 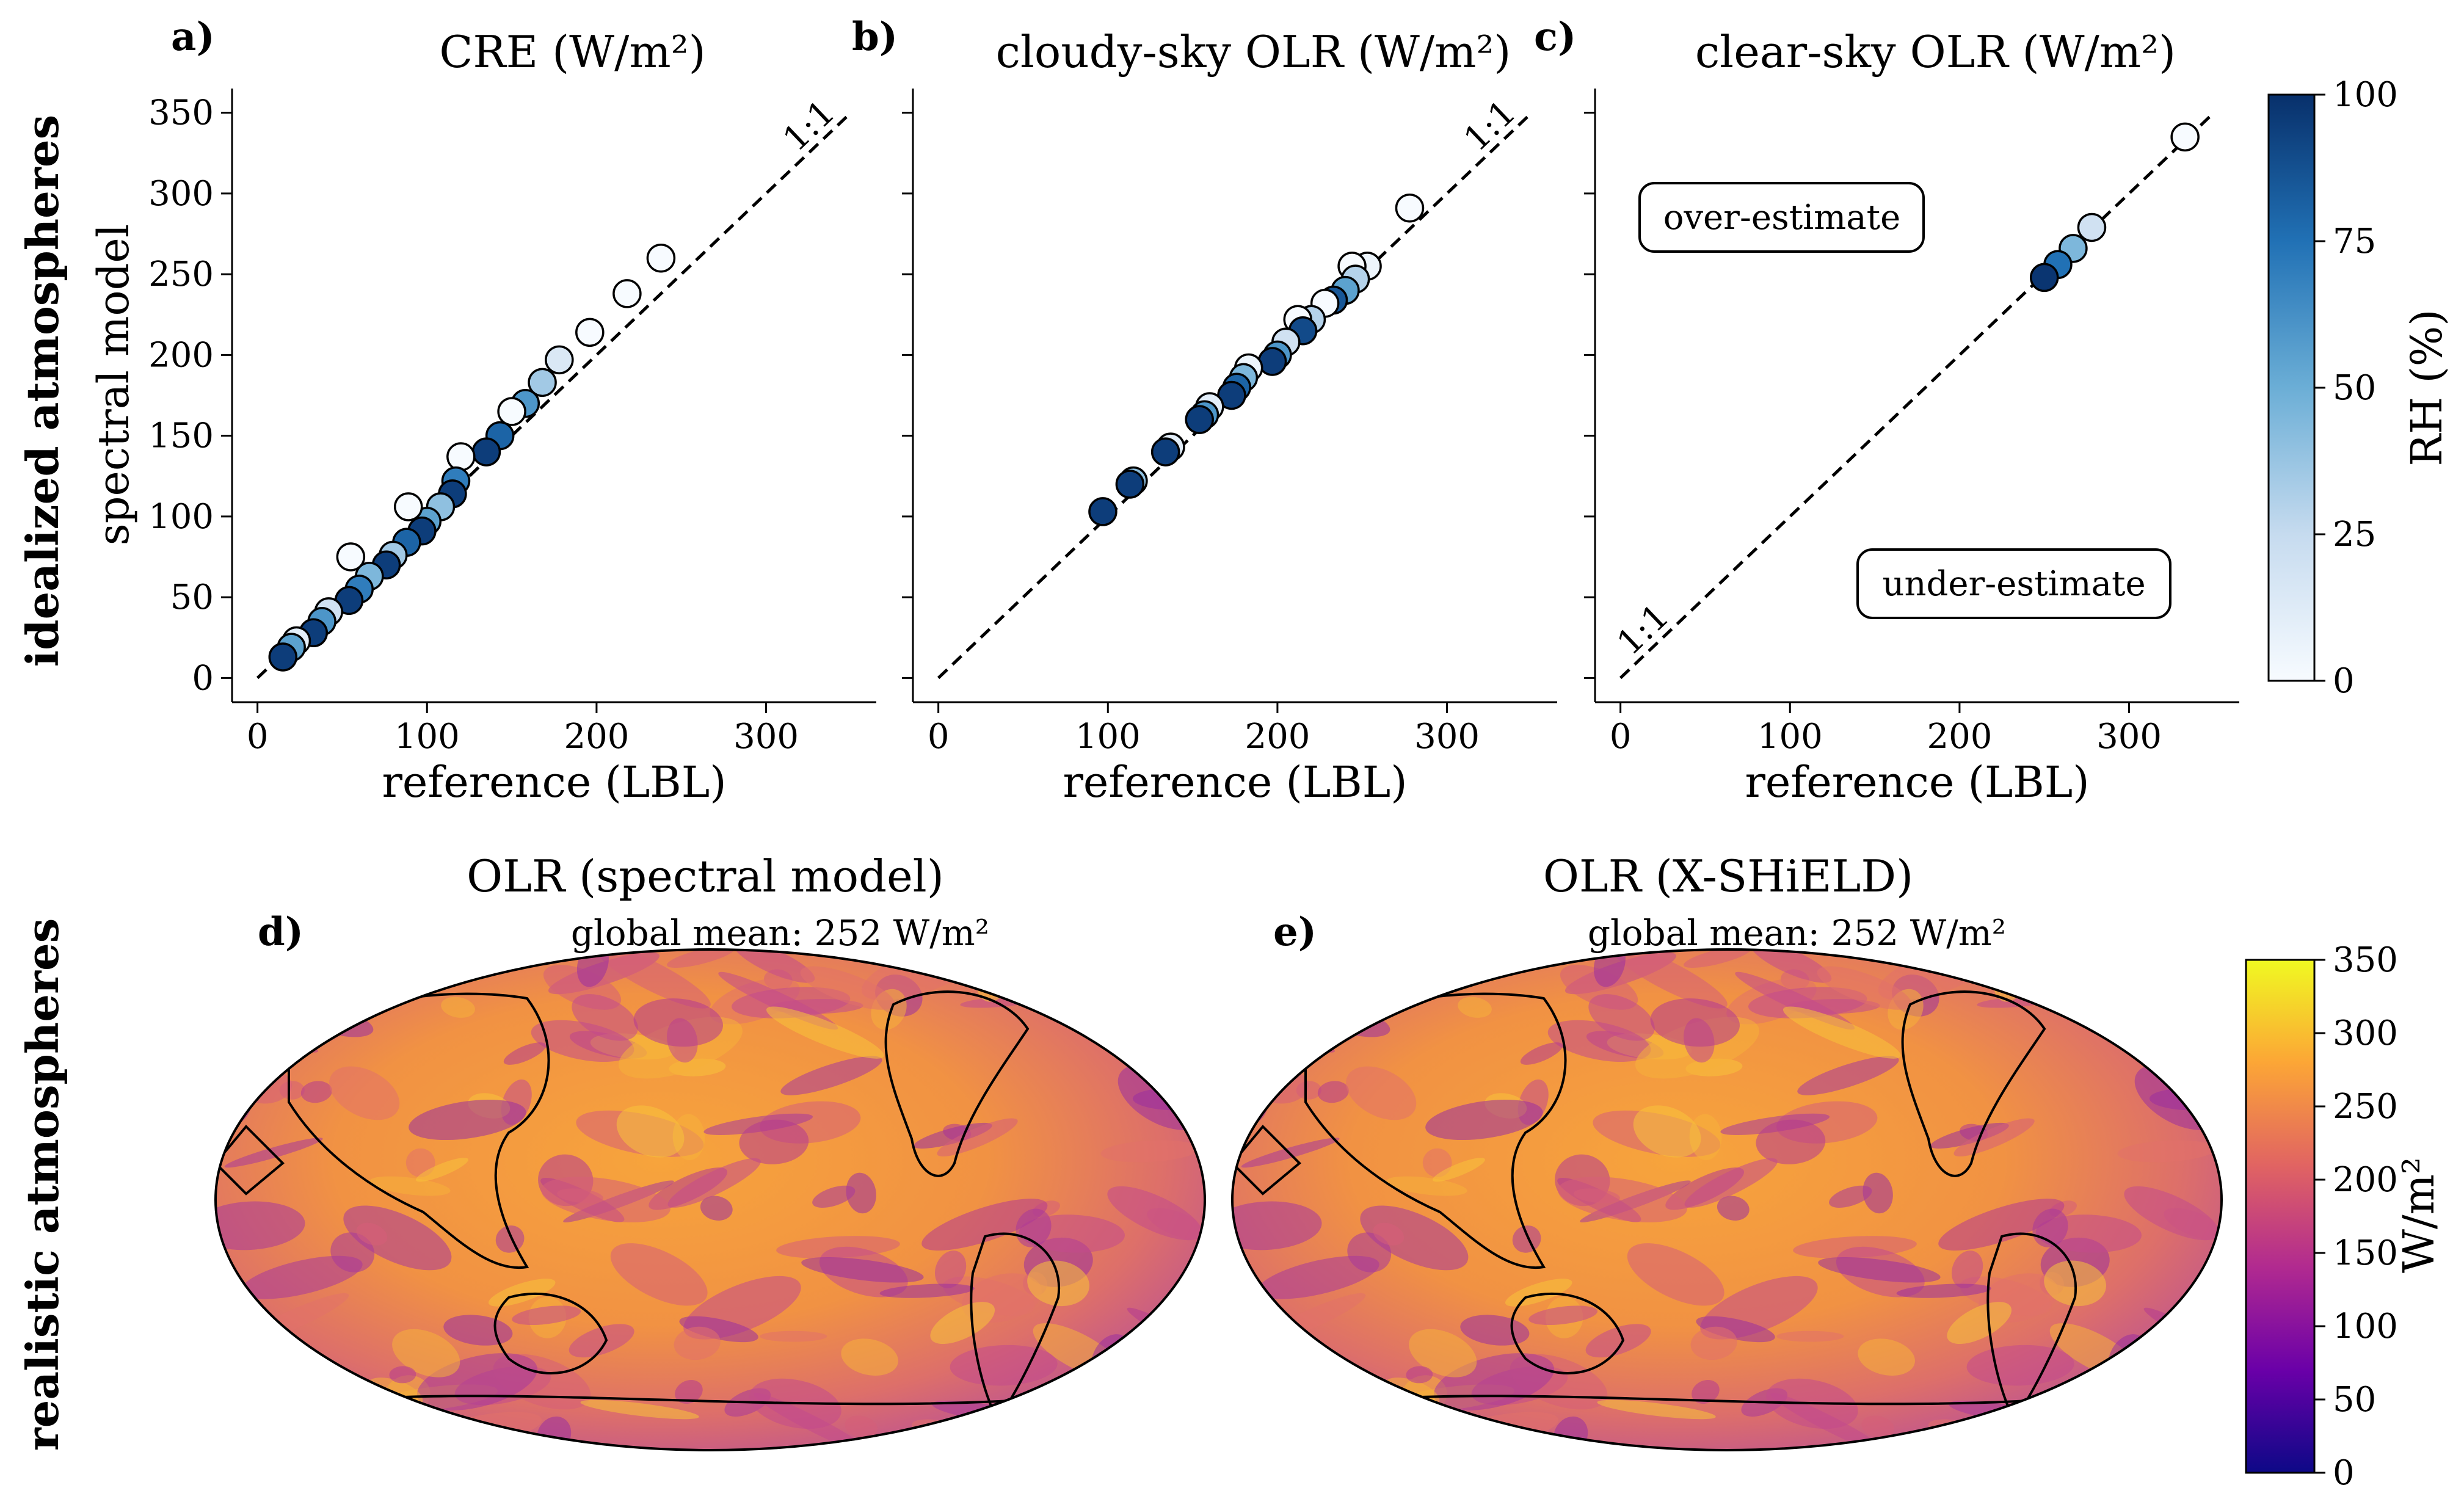 I want to click on x-tick-label: 100, so click(x=1790, y=737).